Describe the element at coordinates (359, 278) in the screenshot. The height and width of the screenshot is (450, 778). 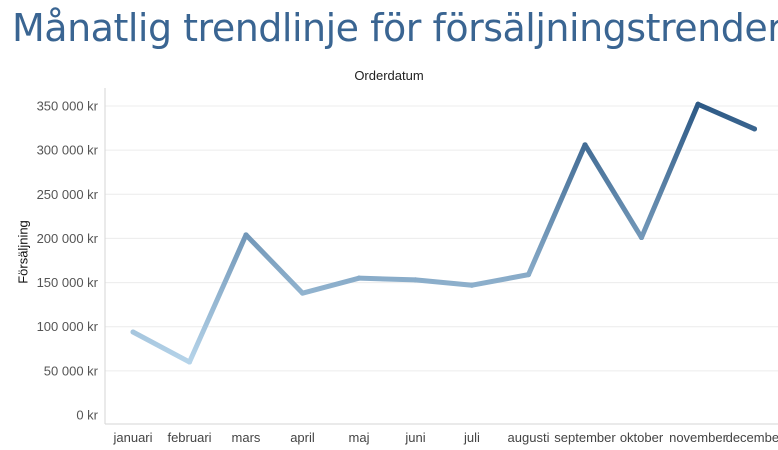
I see `data-point-maj` at that location.